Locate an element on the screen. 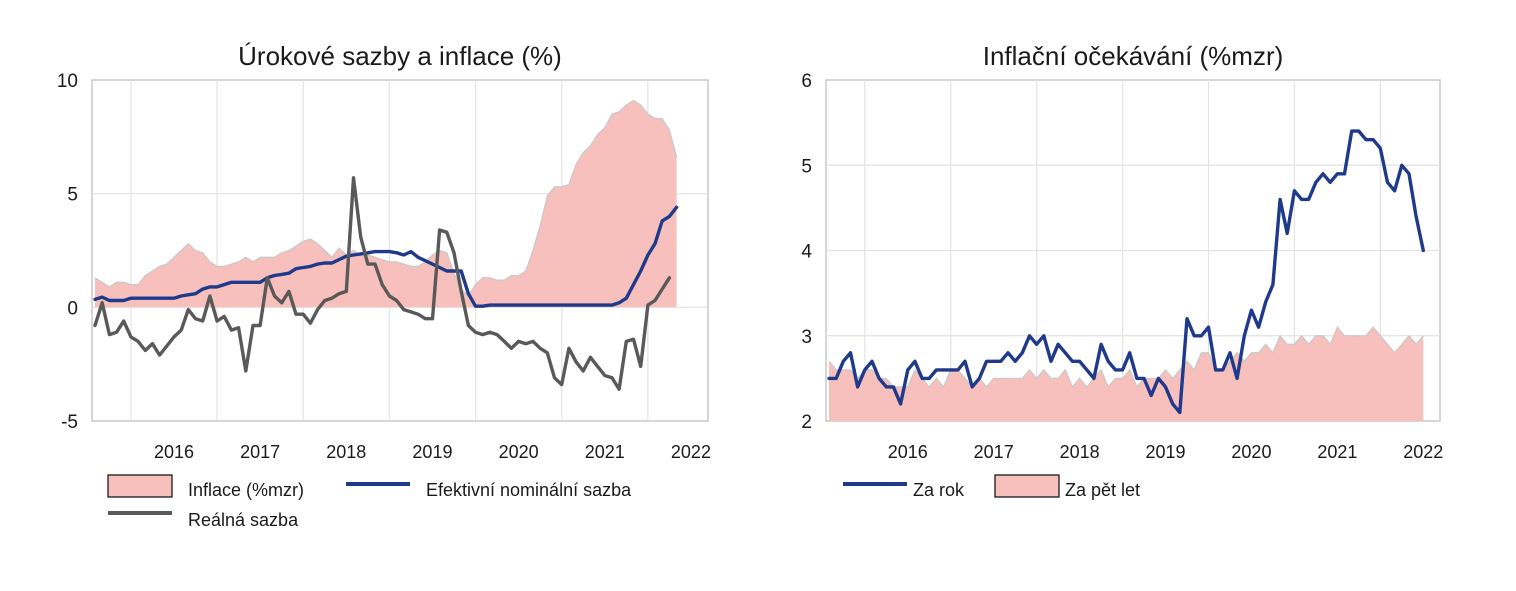 This screenshot has height=591, width=1516. y-tick-label: 0 is located at coordinates (72, 308).